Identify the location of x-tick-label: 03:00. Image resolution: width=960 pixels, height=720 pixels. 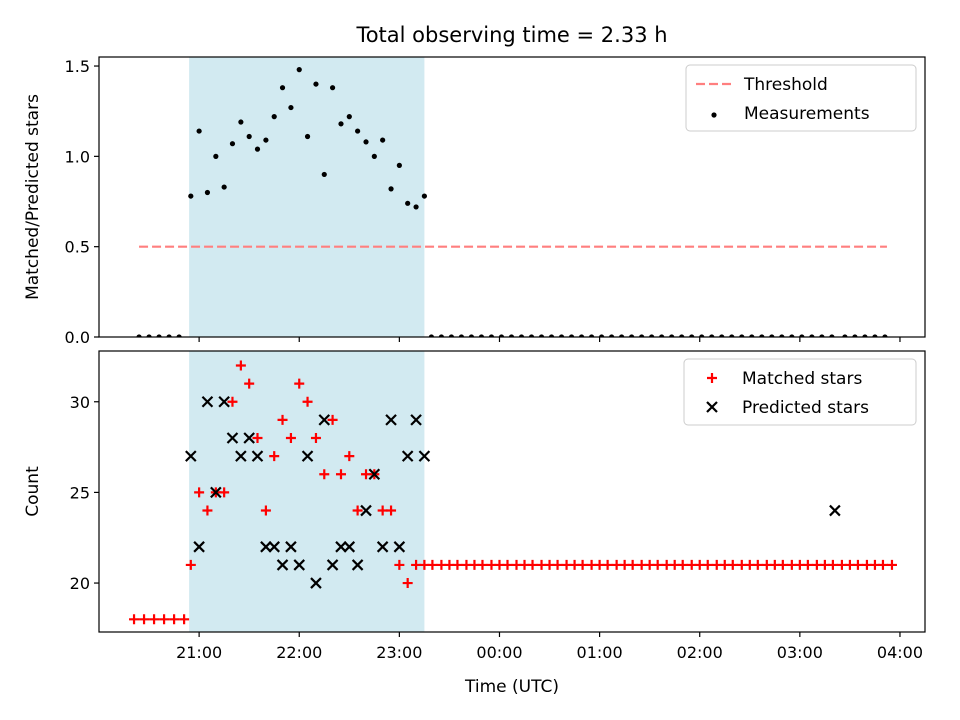
(800, 652).